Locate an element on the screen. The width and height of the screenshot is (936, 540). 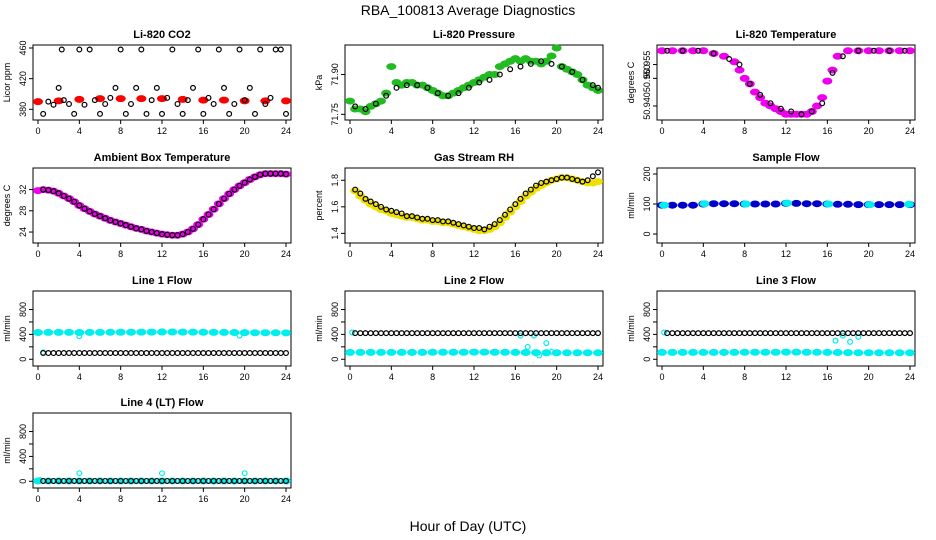
series-black is located at coordinates (165, 81).